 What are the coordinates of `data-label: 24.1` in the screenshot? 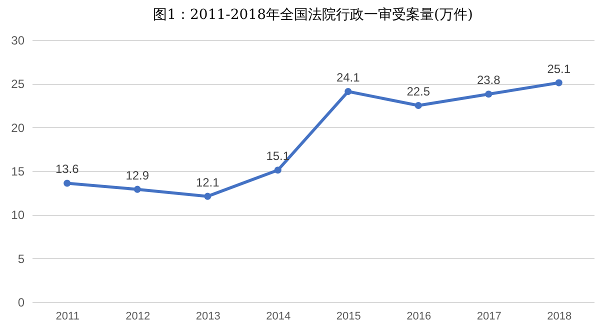 It's located at (348, 77).